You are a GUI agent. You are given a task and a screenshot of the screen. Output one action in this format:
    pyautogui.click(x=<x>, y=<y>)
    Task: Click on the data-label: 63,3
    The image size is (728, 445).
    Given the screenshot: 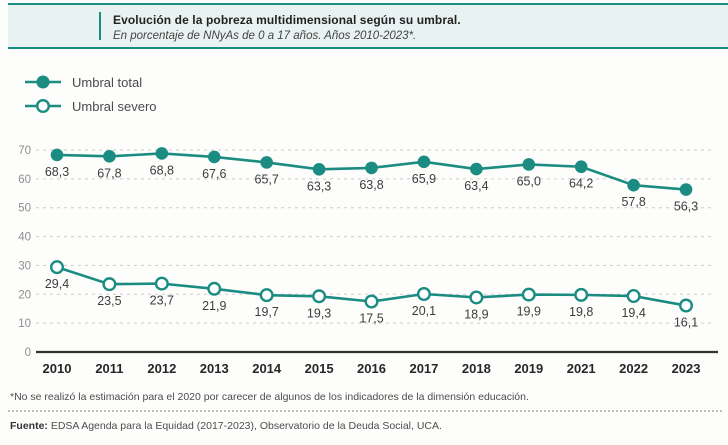 What is the action you would take?
    pyautogui.click(x=319, y=186)
    